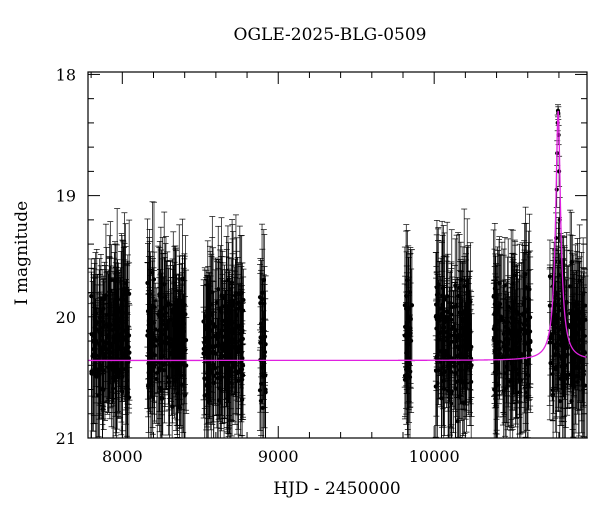 The height and width of the screenshot is (512, 600). Describe the element at coordinates (330, 35) in the screenshot. I see `chart-title: OGLE-2025-BLG-0509` at that location.